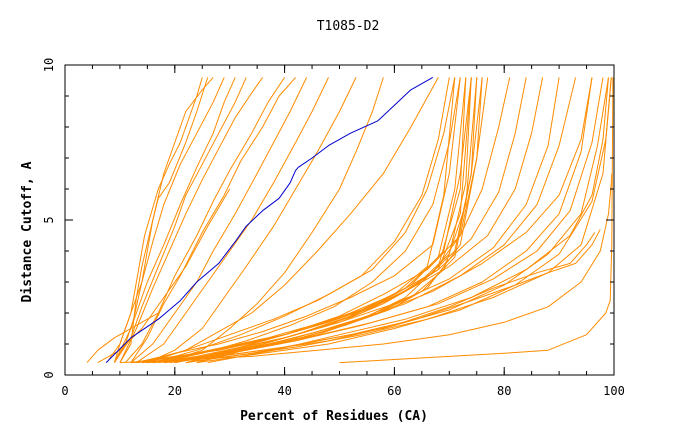  What do you see at coordinates (614, 391) in the screenshot?
I see `x-tick-label: 100` at bounding box center [614, 391].